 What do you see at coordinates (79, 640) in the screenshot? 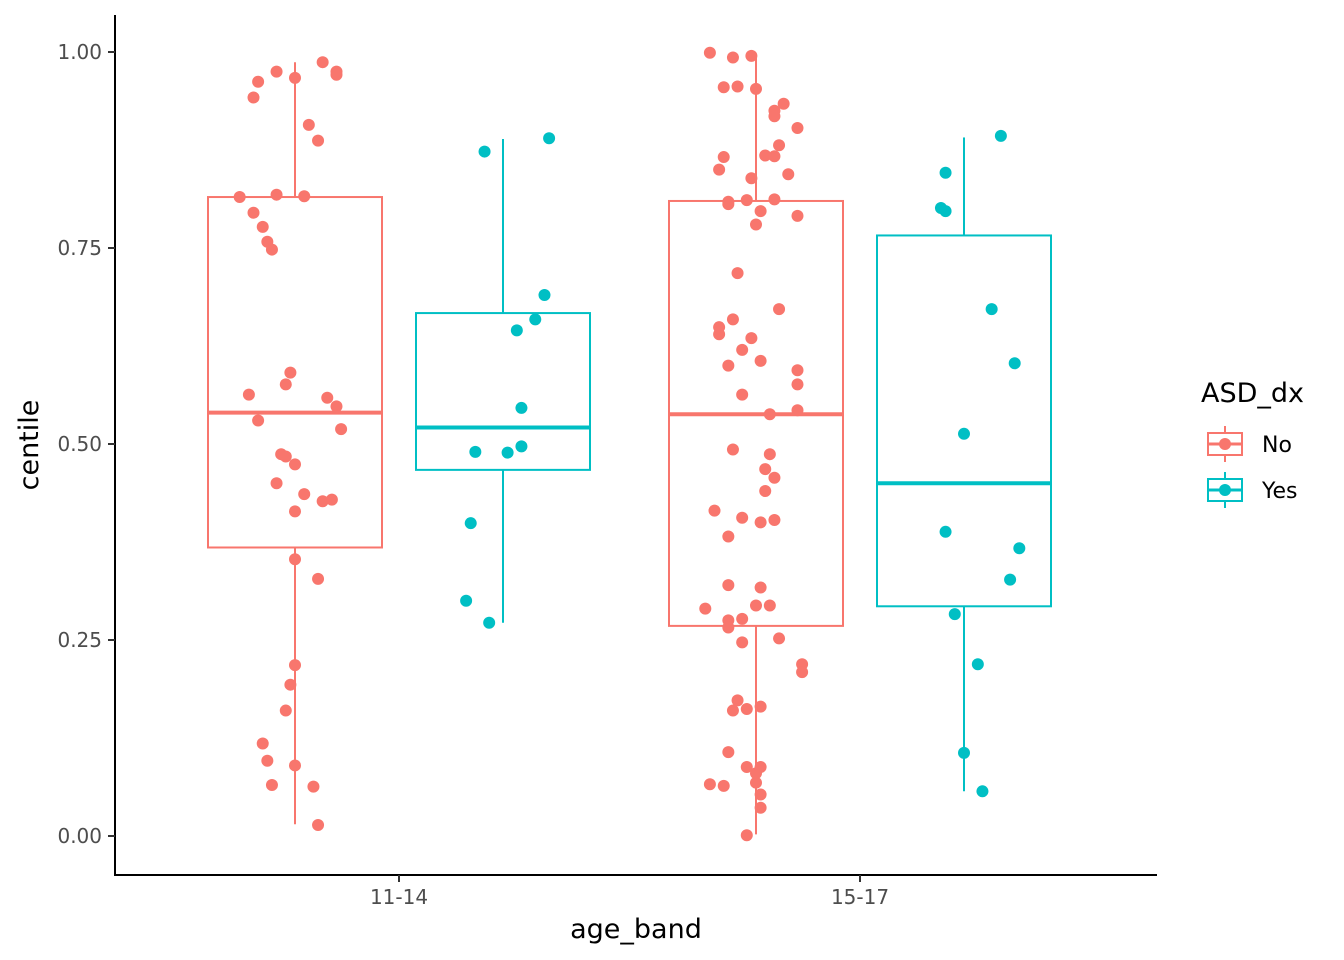
I see `y-tick-label: 0.25` at bounding box center [79, 640].